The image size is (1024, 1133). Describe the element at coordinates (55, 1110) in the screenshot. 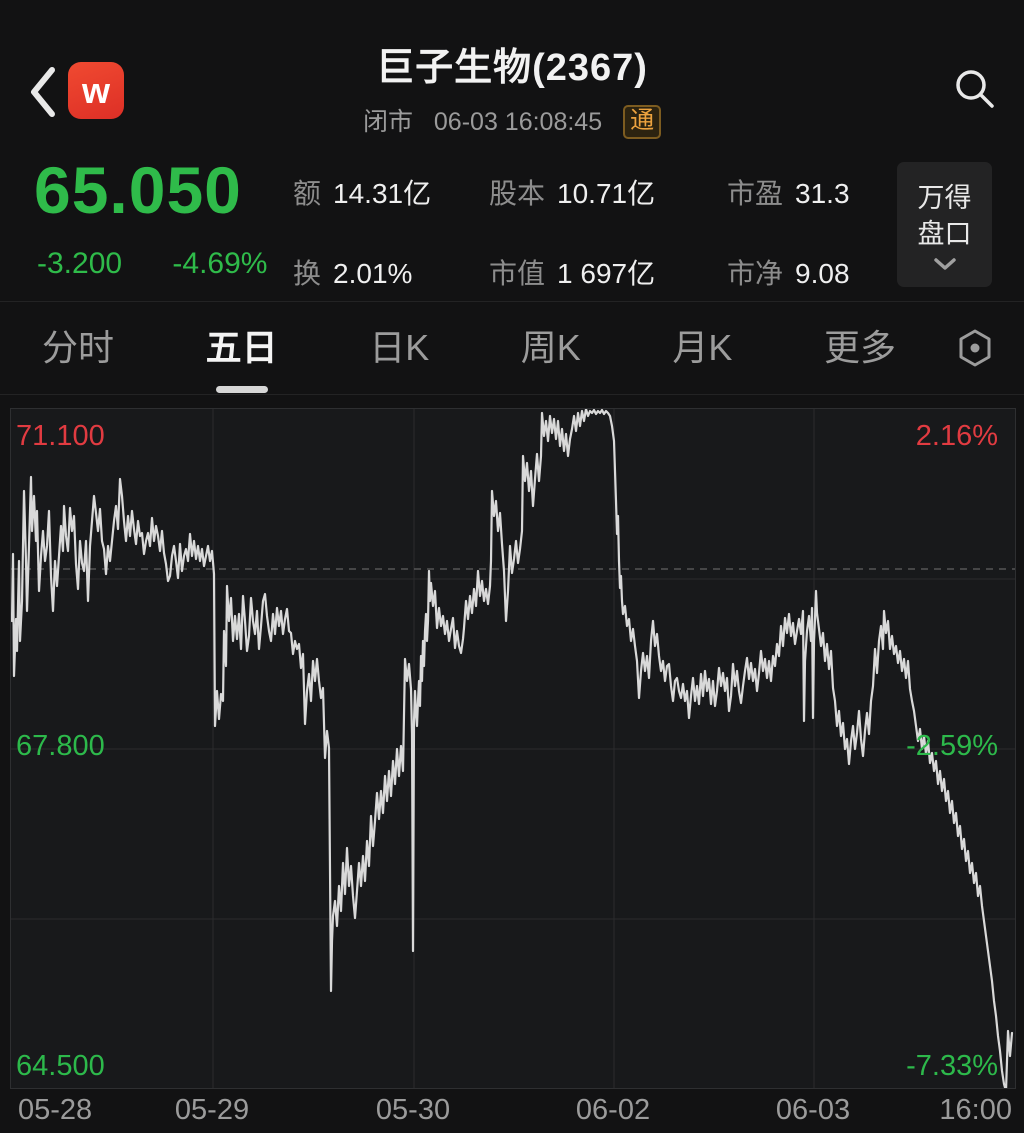

I see `x-label-day1: 05-28` at that location.